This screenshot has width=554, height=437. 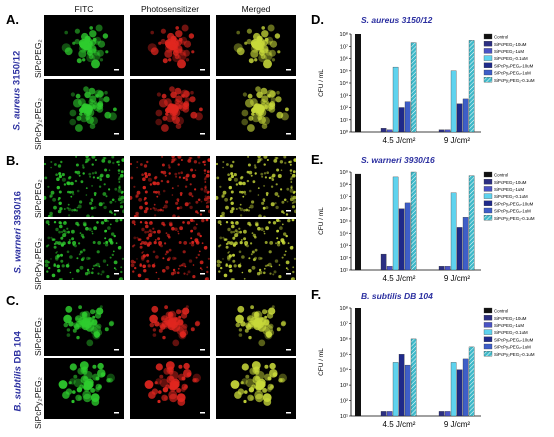 What do you see at coordinates (344, 121) in the screenshot?
I see `y-tick-label: 10¹` at bounding box center [344, 121].